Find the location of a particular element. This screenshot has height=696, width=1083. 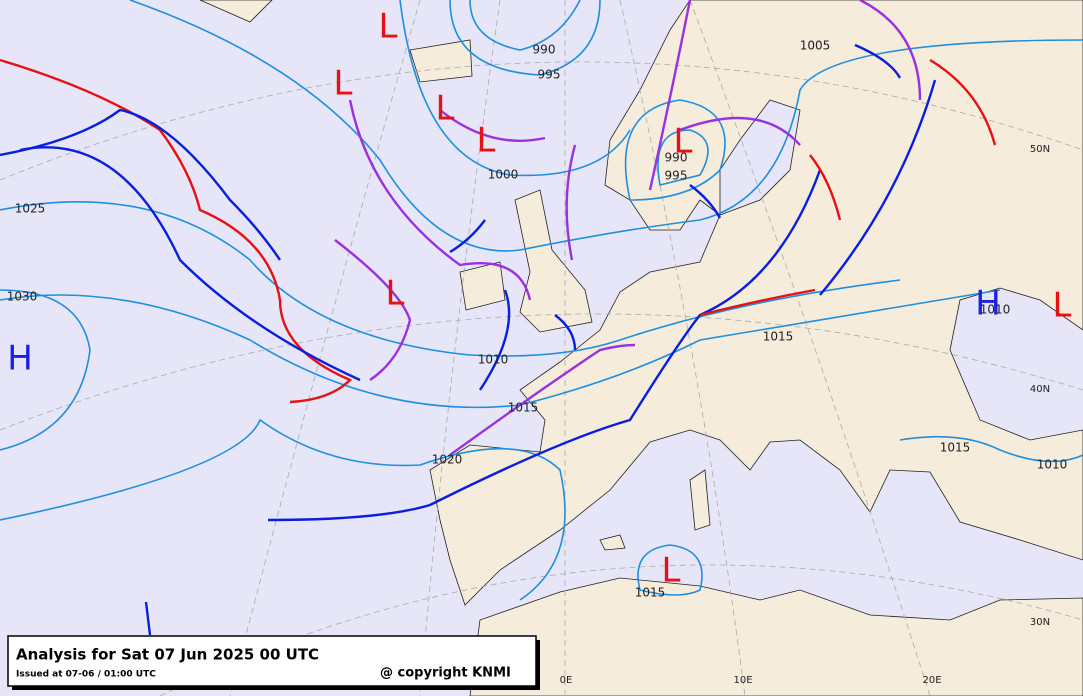

isobar-label: 1000 is located at coordinates (503, 175).